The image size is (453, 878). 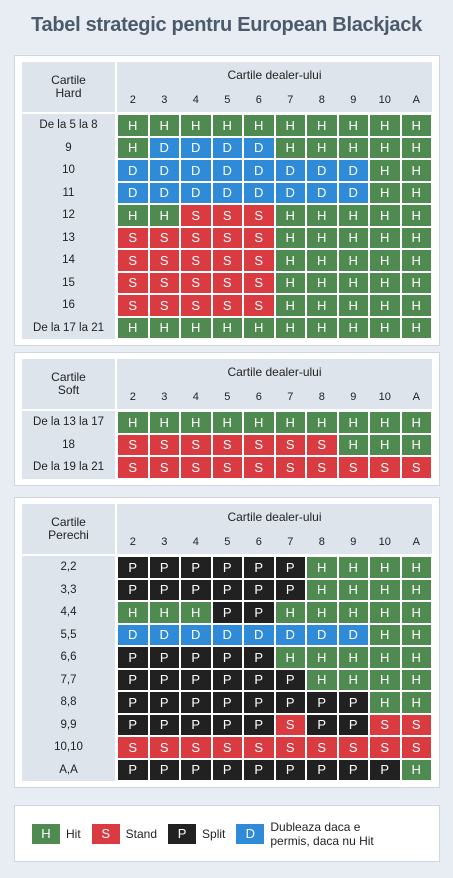 I want to click on column-header: 6, so click(x=259, y=397).